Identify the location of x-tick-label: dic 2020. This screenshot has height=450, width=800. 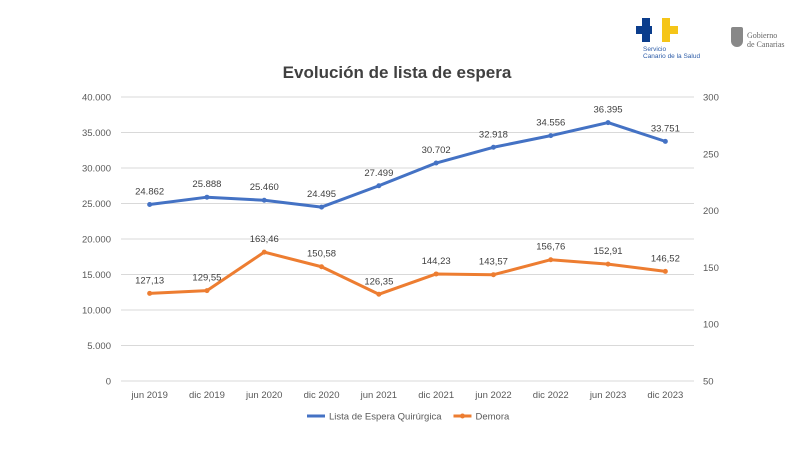
(322, 395).